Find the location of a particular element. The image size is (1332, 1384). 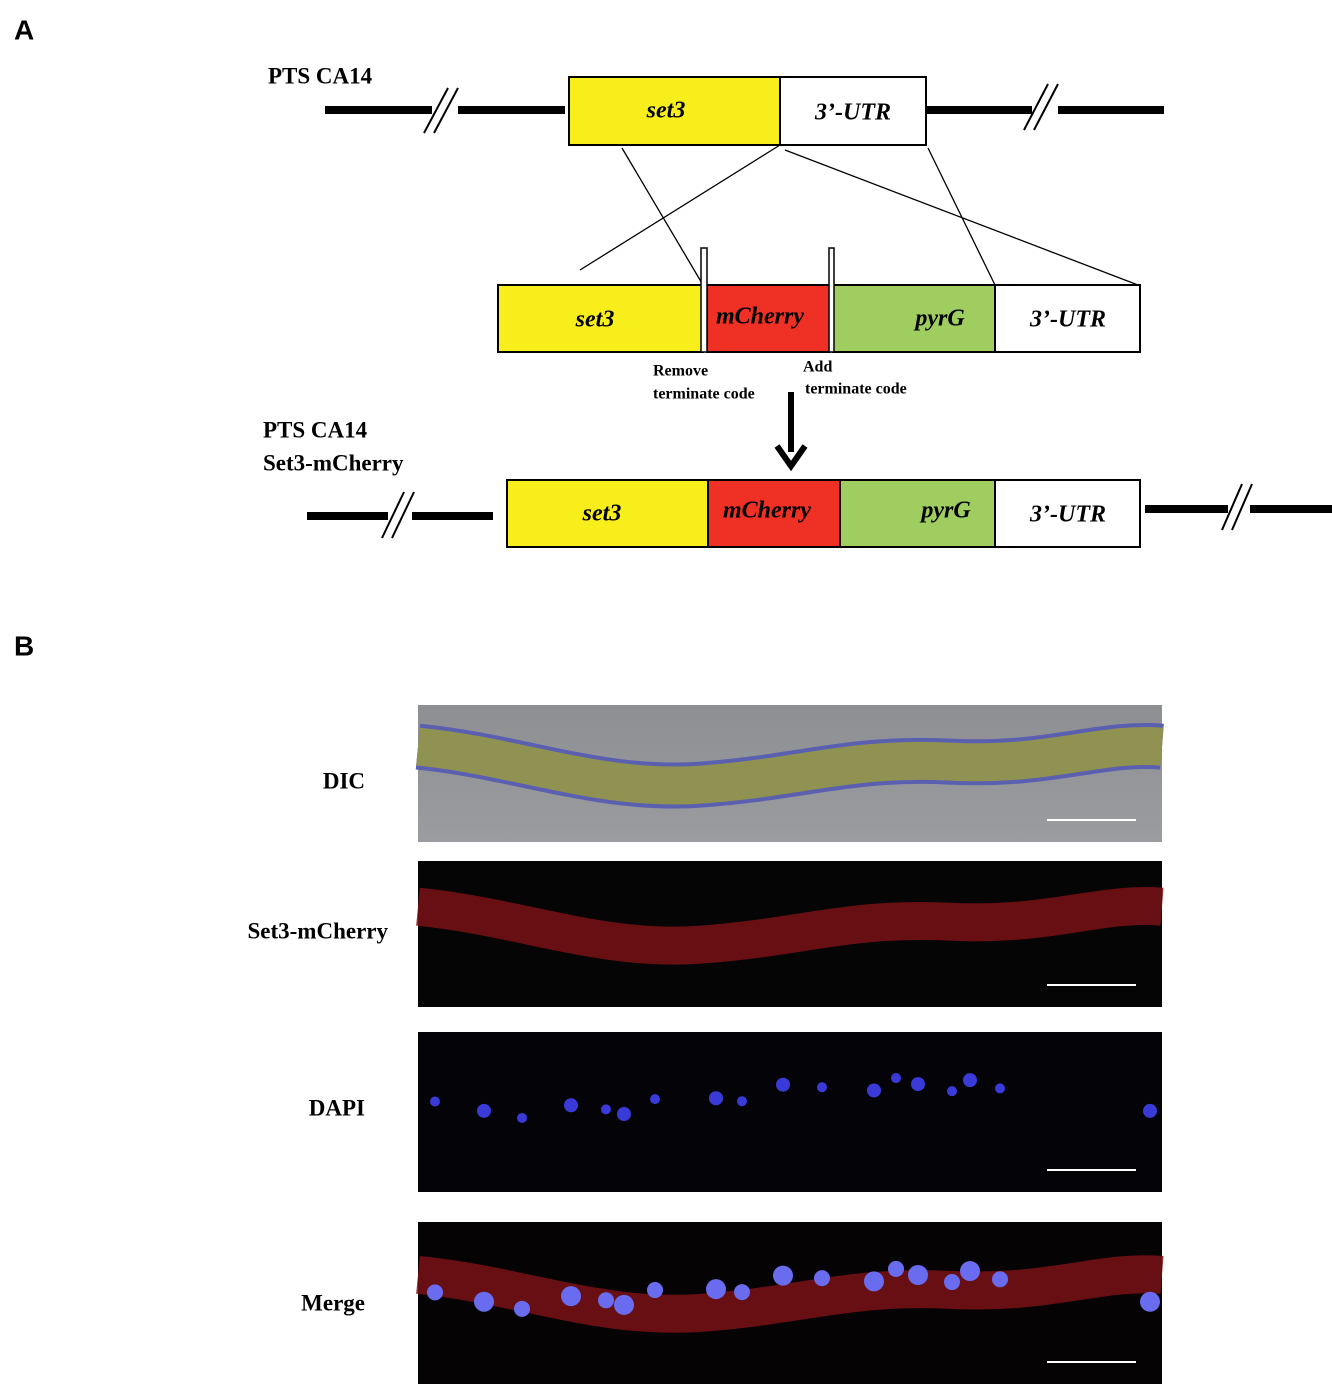

channel-label: DAPI is located at coordinates (337, 1107).